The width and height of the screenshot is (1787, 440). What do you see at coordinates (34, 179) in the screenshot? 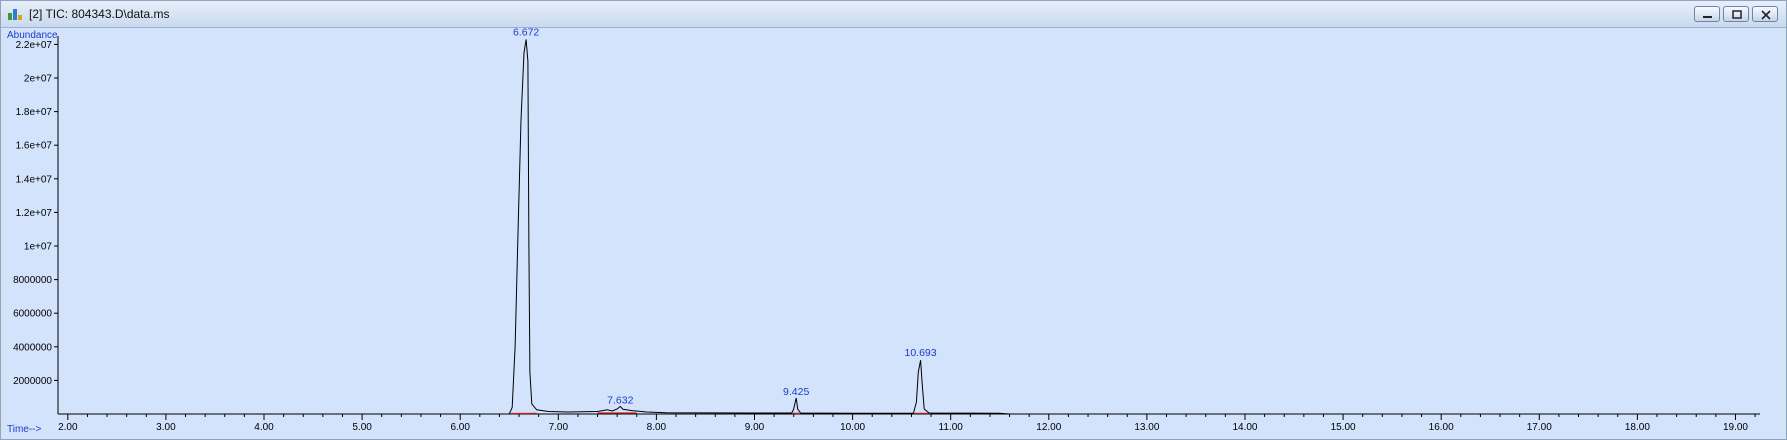
I see `y-tick-label: 1.4e+07` at bounding box center [34, 179].